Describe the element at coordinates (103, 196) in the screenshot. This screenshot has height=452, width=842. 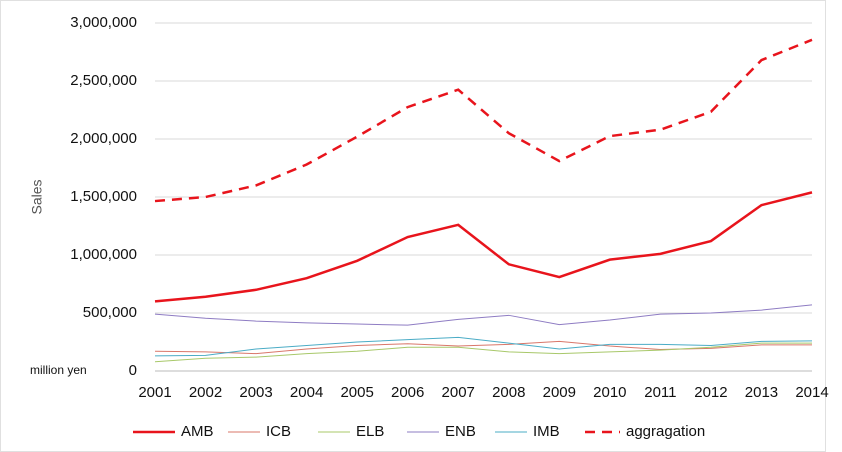
I see `y-tick-label: 1,500,000` at that location.